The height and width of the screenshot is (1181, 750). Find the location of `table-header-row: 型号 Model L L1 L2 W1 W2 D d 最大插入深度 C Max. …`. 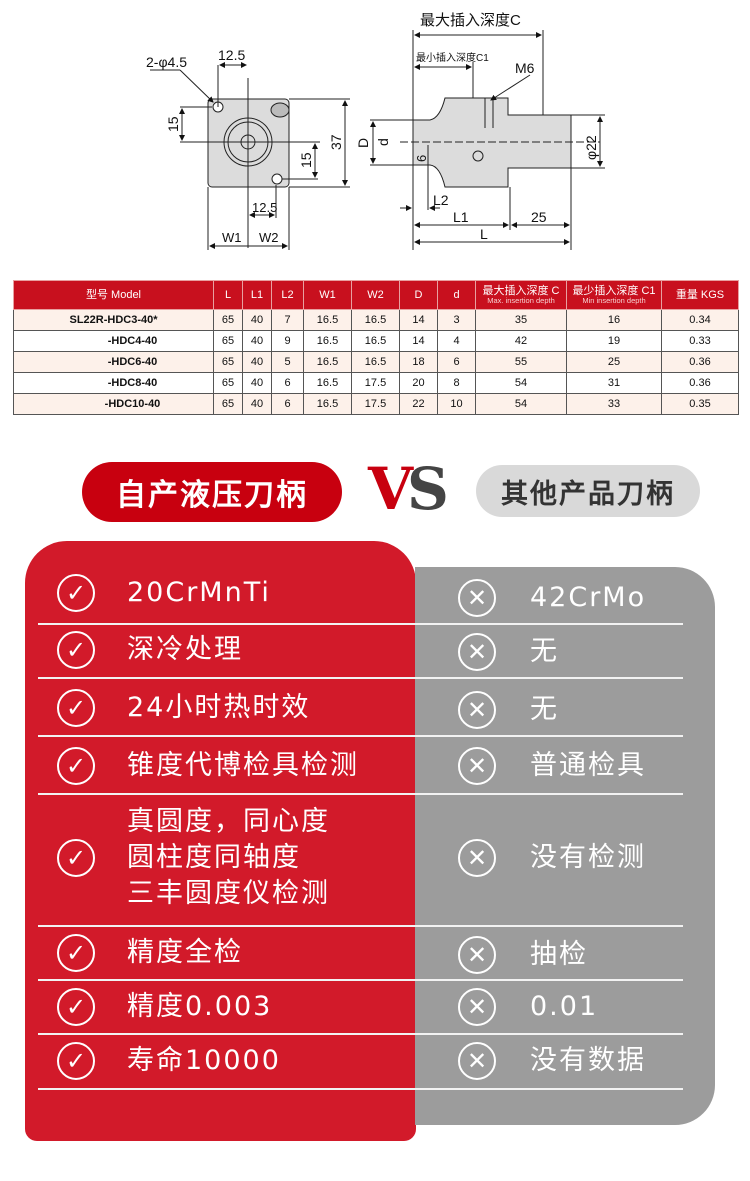

table-header-row: 型号 Model L L1 L2 W1 W2 D d 最大插入深度 C Max. … is located at coordinates (376, 295).